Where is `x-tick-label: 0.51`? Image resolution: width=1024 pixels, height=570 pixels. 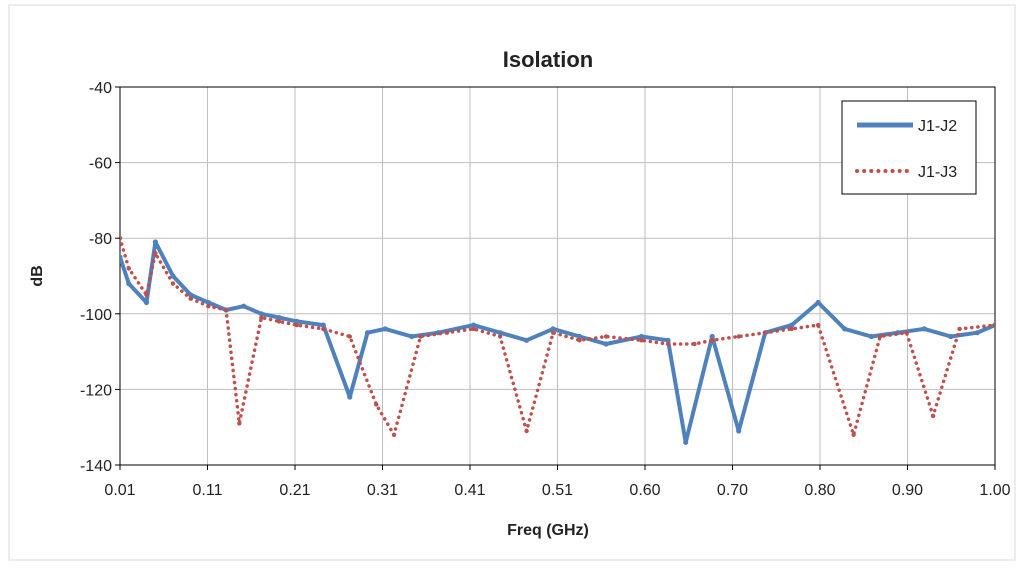
x-tick-label: 0.51 is located at coordinates (557, 490).